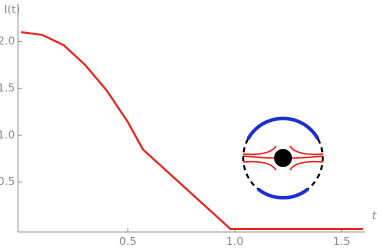  What do you see at coordinates (250, 164) in the screenshot?
I see `arc-left` at bounding box center [250, 164].